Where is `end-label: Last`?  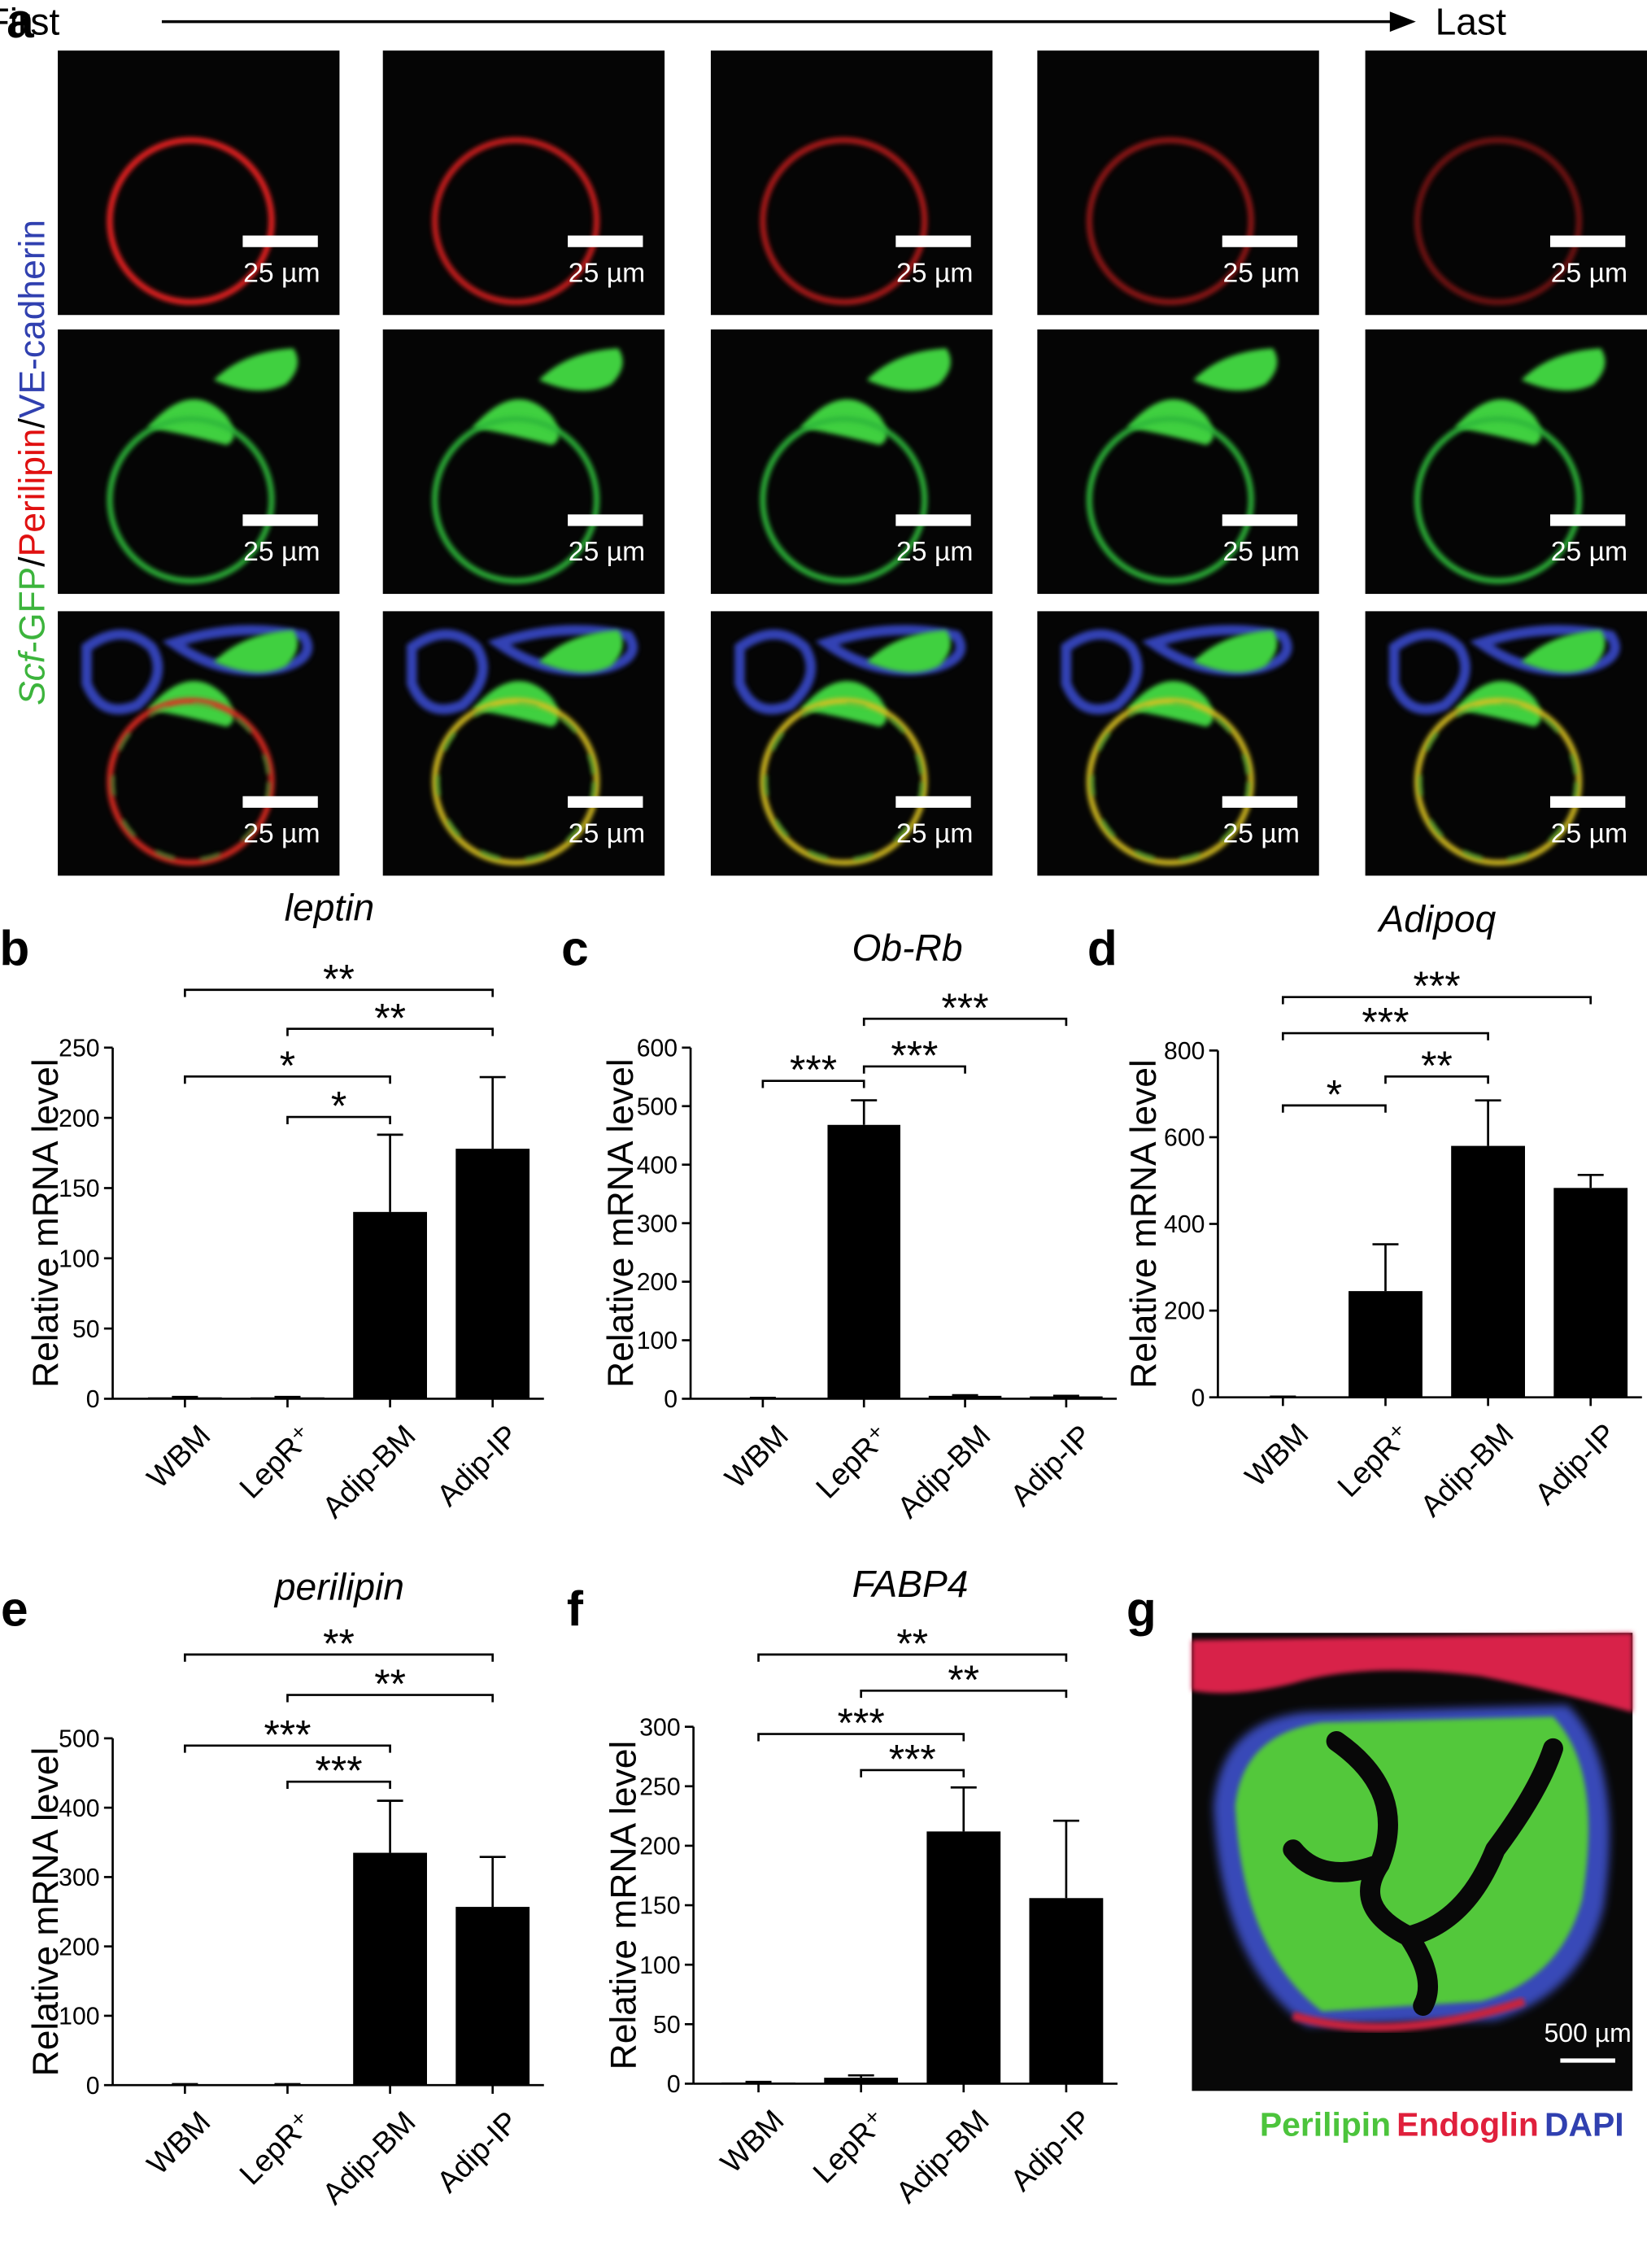
end-label: Last is located at coordinates (1471, 22).